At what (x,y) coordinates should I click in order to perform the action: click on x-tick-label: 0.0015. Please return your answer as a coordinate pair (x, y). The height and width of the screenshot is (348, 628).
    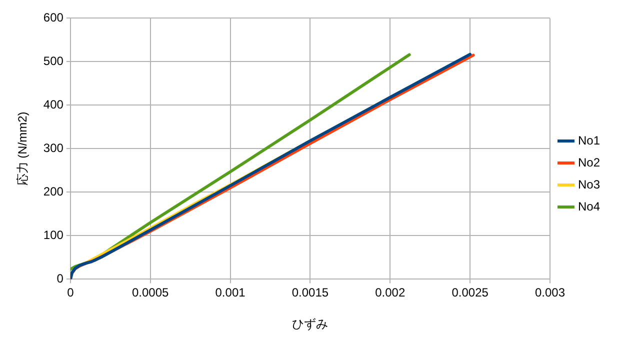
    Looking at the image, I should click on (310, 293).